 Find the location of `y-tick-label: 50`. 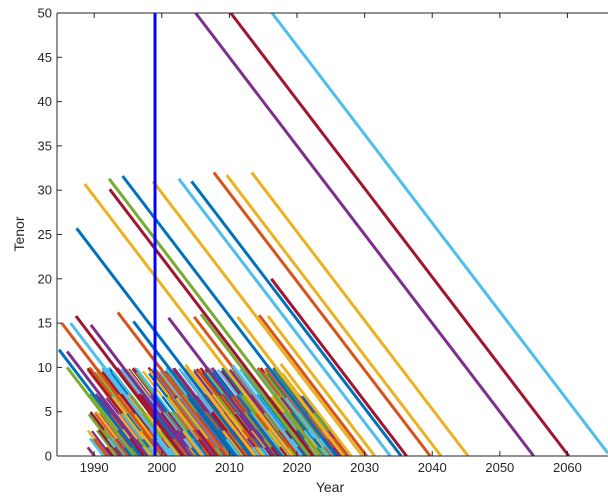

y-tick-label: 50 is located at coordinates (45, 13).